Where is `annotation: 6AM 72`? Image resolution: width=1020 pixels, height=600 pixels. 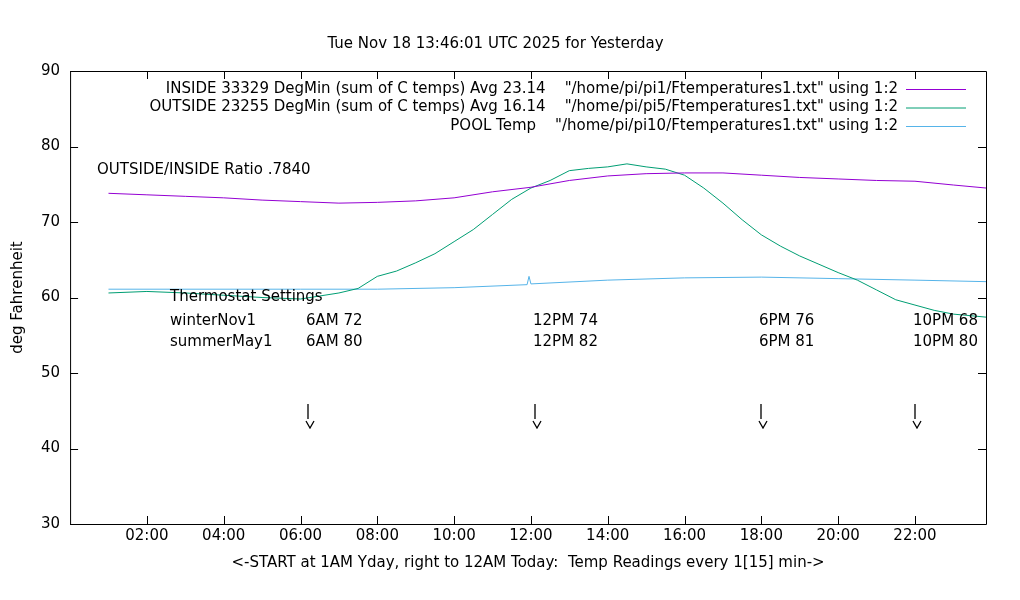 annotation: 6AM 72 is located at coordinates (334, 319).